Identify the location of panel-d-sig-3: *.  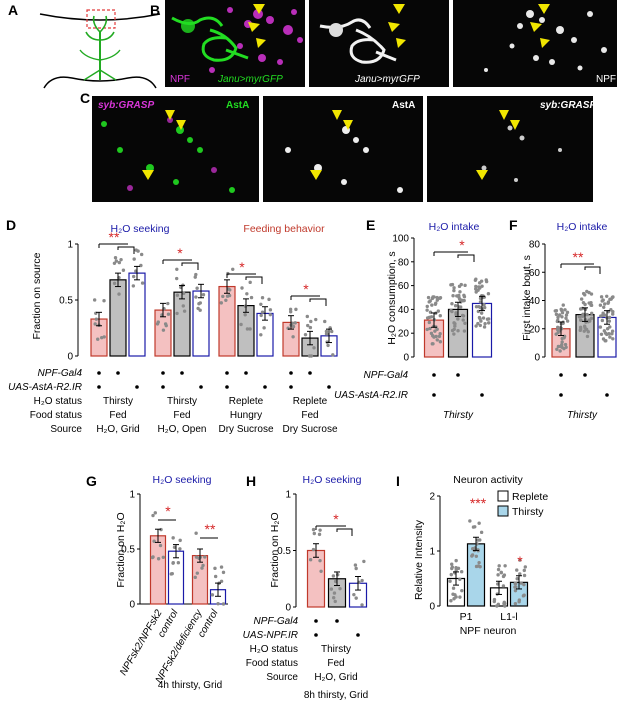
(242, 267).